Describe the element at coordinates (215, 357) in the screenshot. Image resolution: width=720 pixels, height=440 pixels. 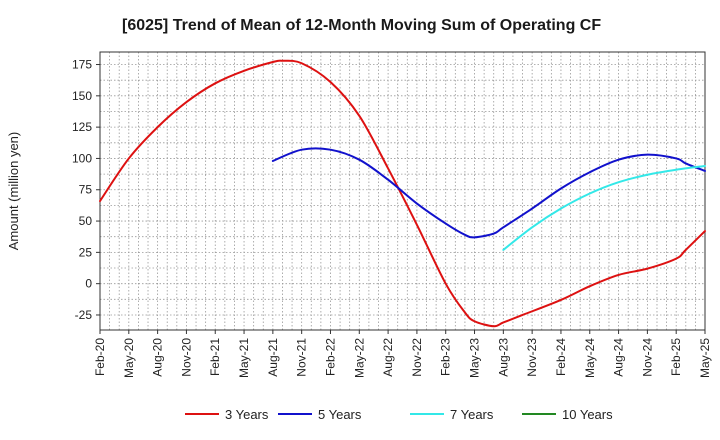
I see `x-tick-label: Feb-21` at that location.